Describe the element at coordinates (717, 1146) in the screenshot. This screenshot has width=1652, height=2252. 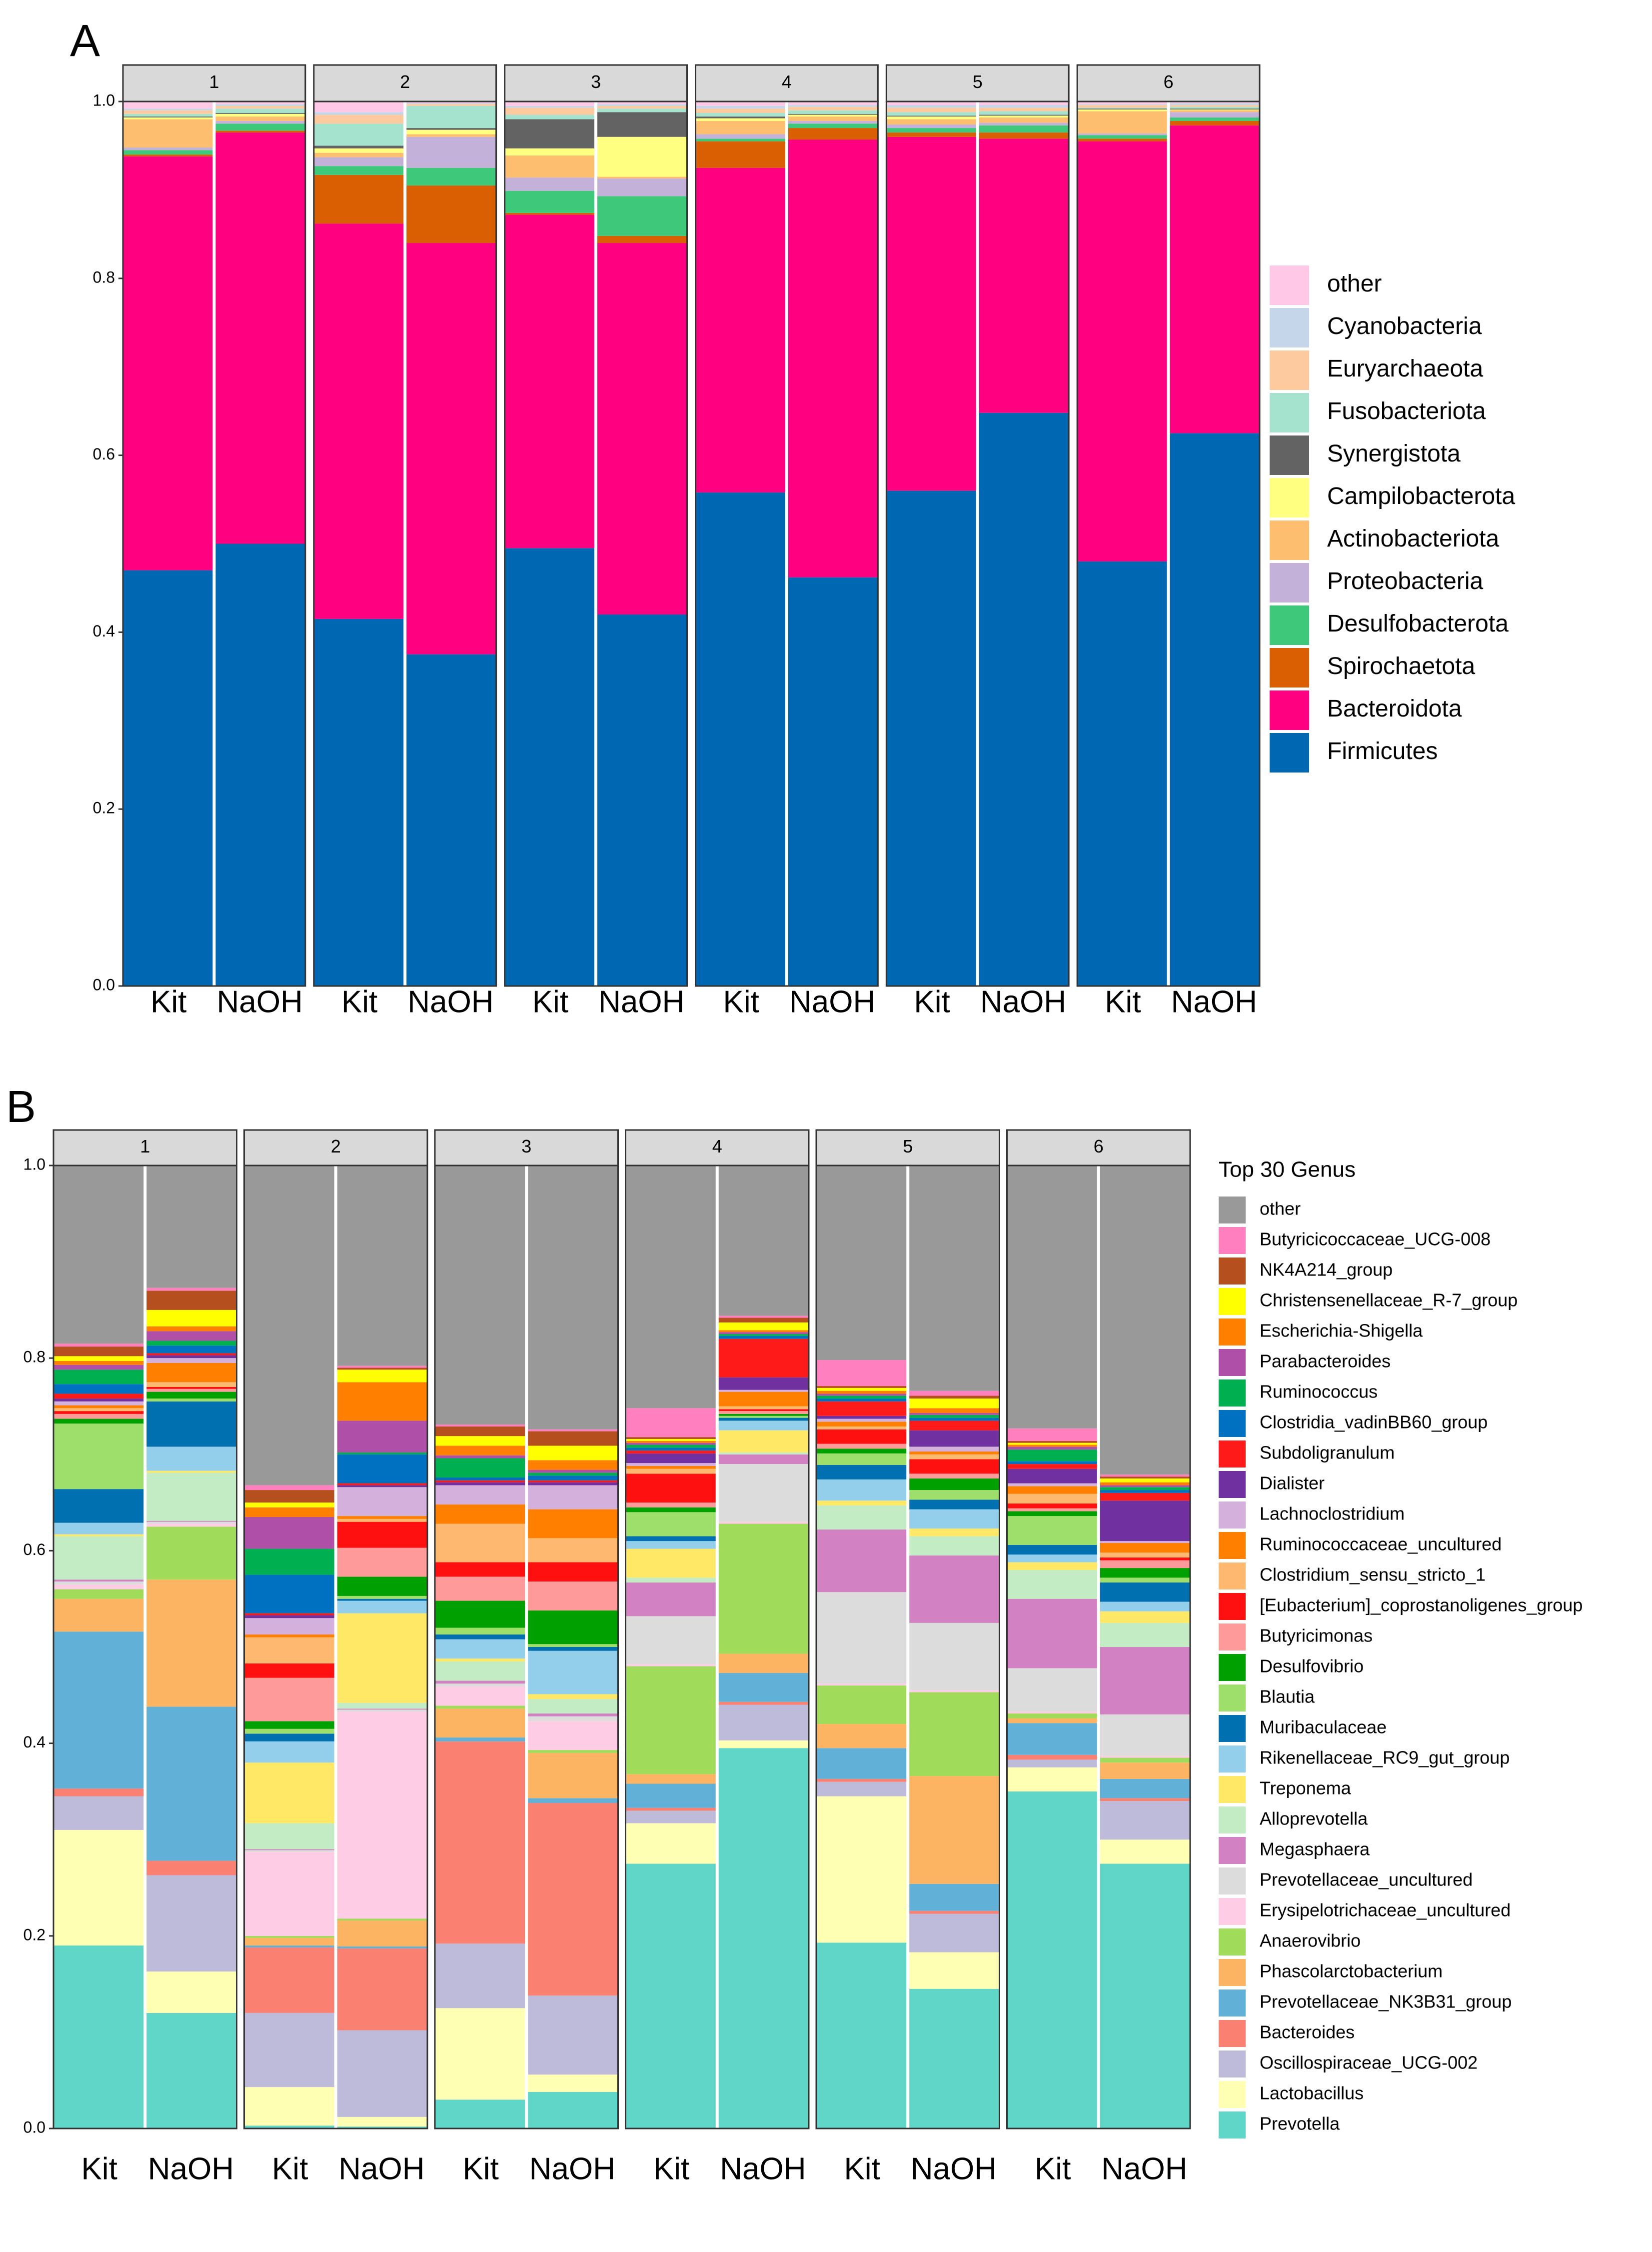
I see `facet-label: 4` at that location.